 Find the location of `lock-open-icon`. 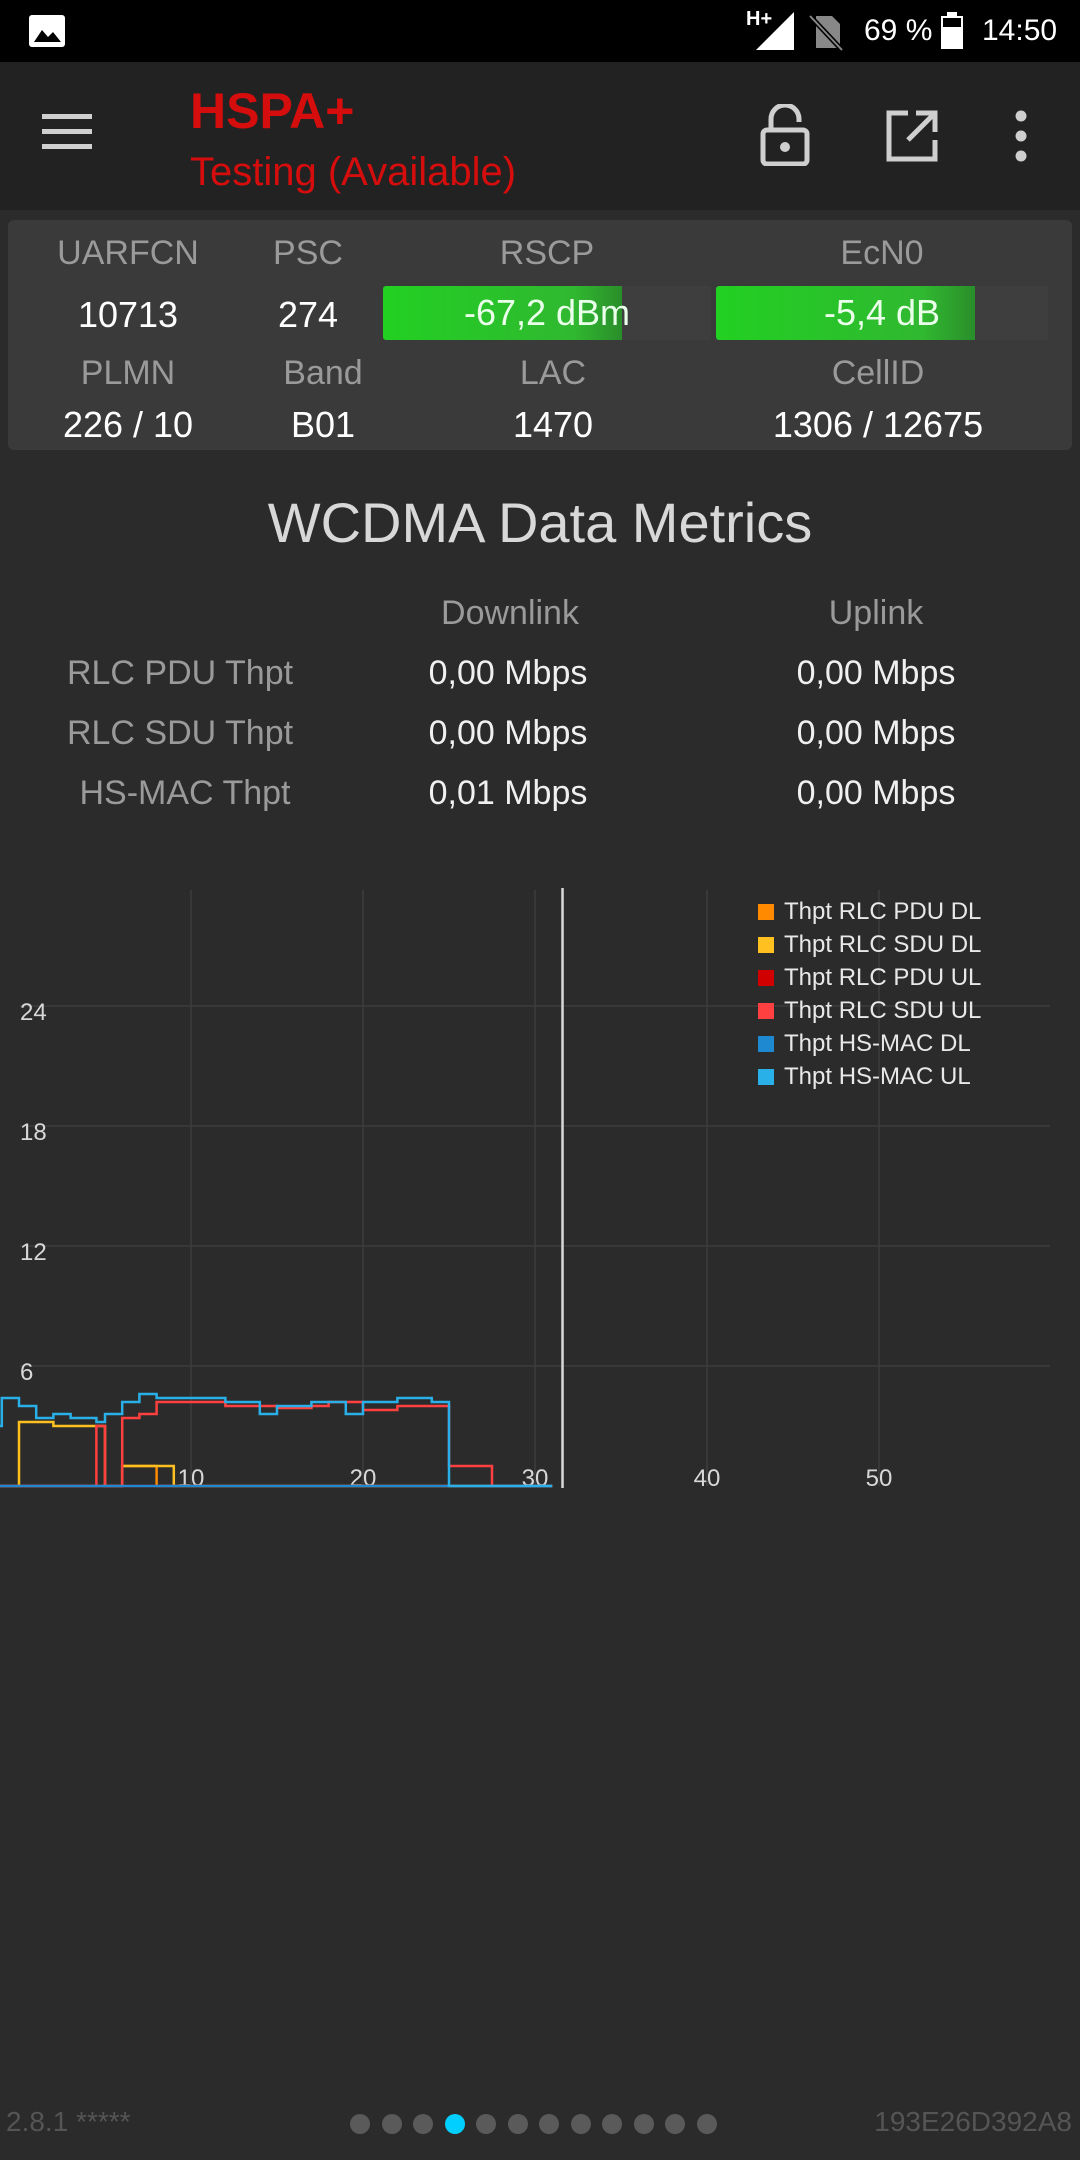

lock-open-icon is located at coordinates (785, 135).